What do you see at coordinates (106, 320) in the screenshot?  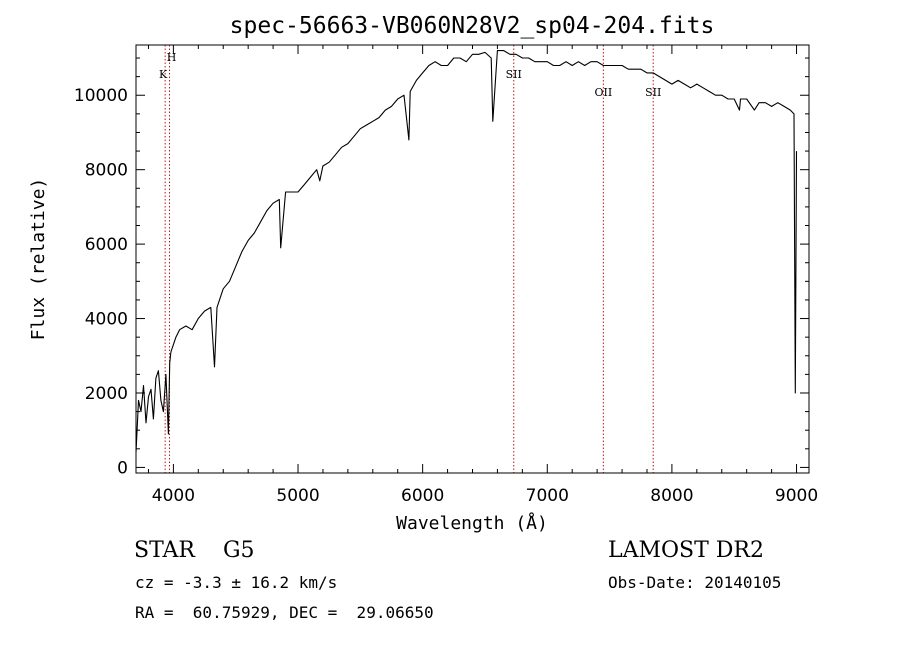 I see `y-tick-label: 4000` at bounding box center [106, 320].